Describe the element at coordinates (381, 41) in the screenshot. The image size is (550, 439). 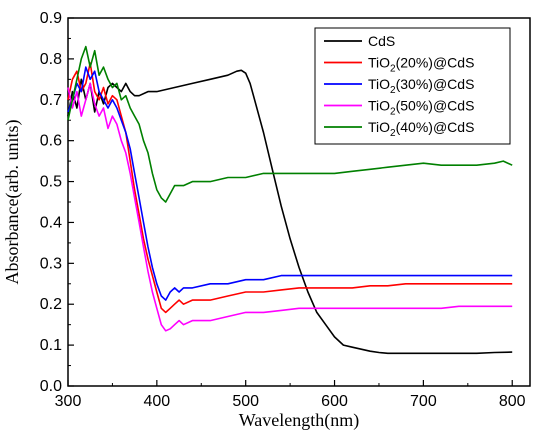
I see `legend-label: CdS` at that location.